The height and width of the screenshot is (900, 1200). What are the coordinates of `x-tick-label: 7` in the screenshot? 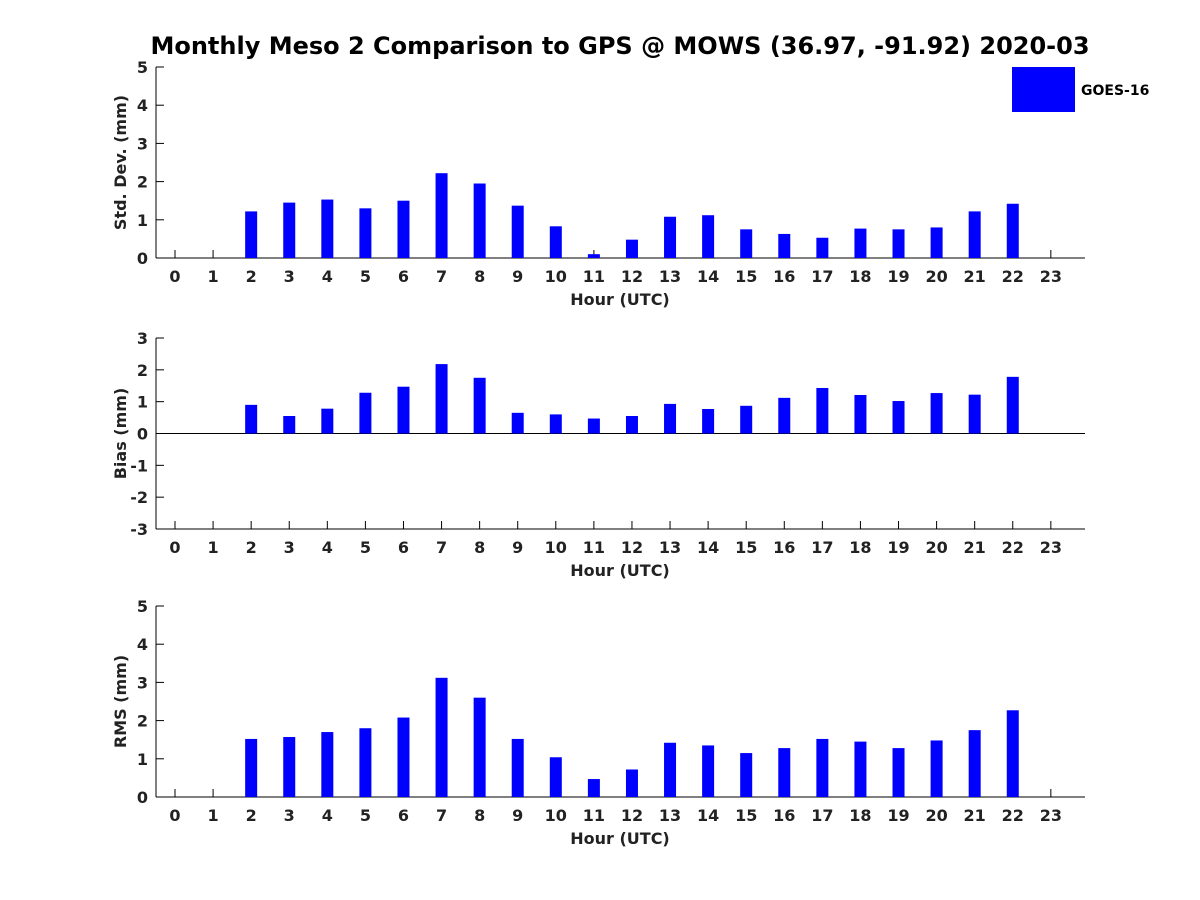 It's located at (441, 276).